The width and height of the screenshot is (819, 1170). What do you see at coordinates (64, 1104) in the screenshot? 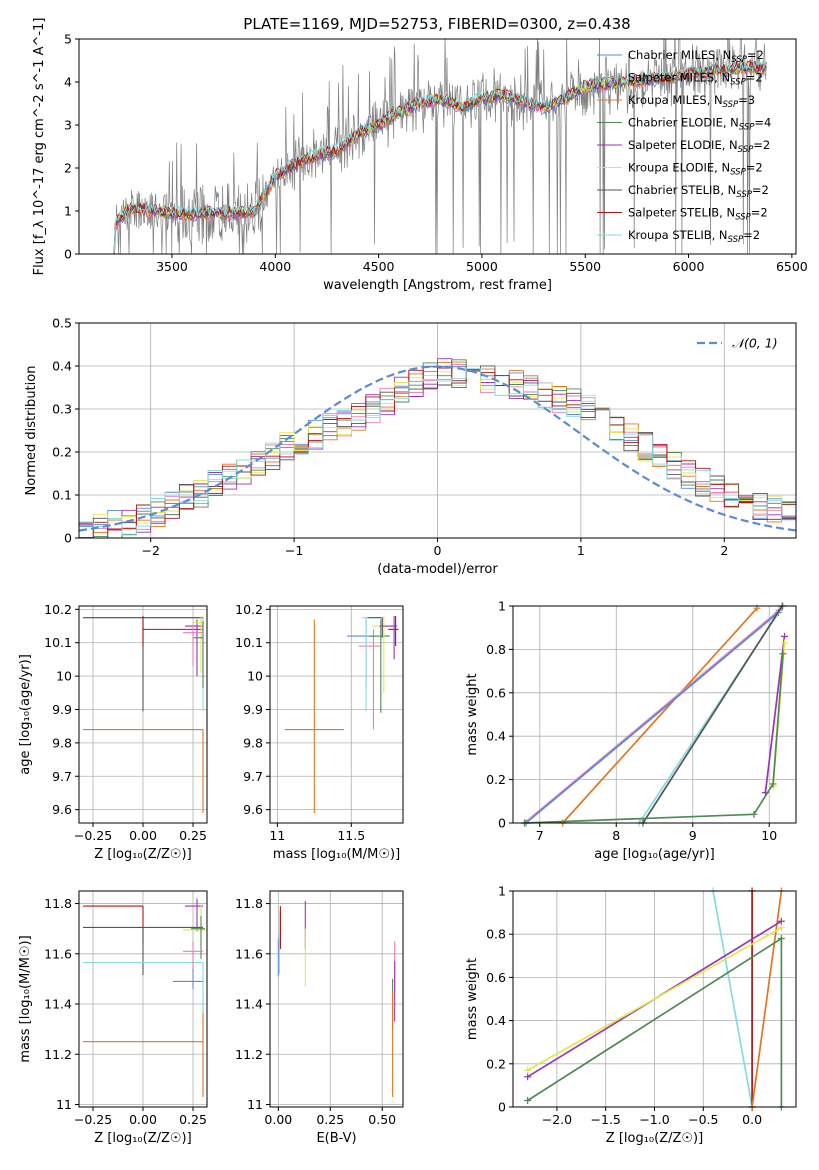
I see `y-tick-label: 11` at bounding box center [64, 1104].